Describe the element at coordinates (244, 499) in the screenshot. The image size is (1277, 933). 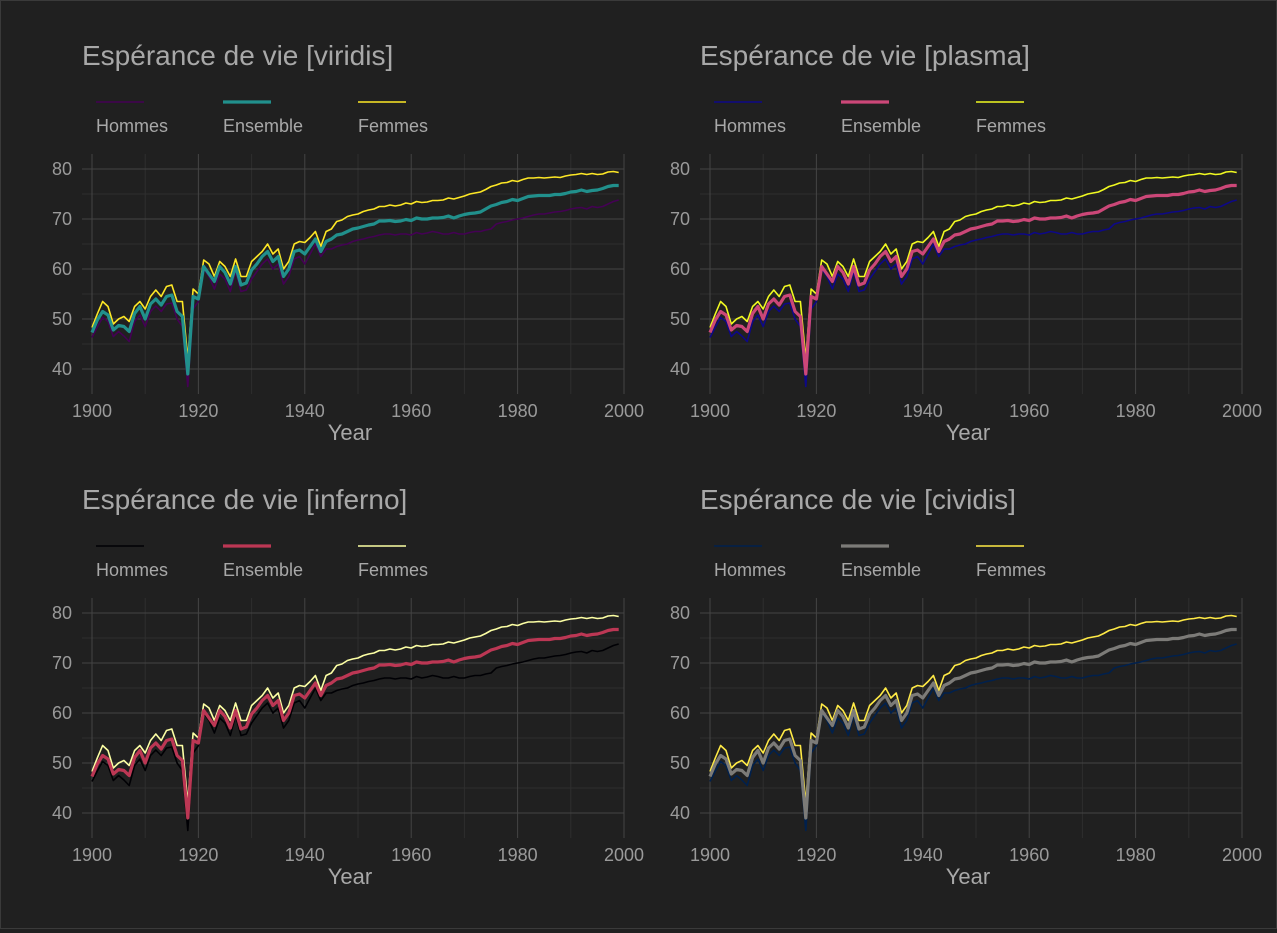
I see `chart-title: Espérance de vie [inferno]` at that location.